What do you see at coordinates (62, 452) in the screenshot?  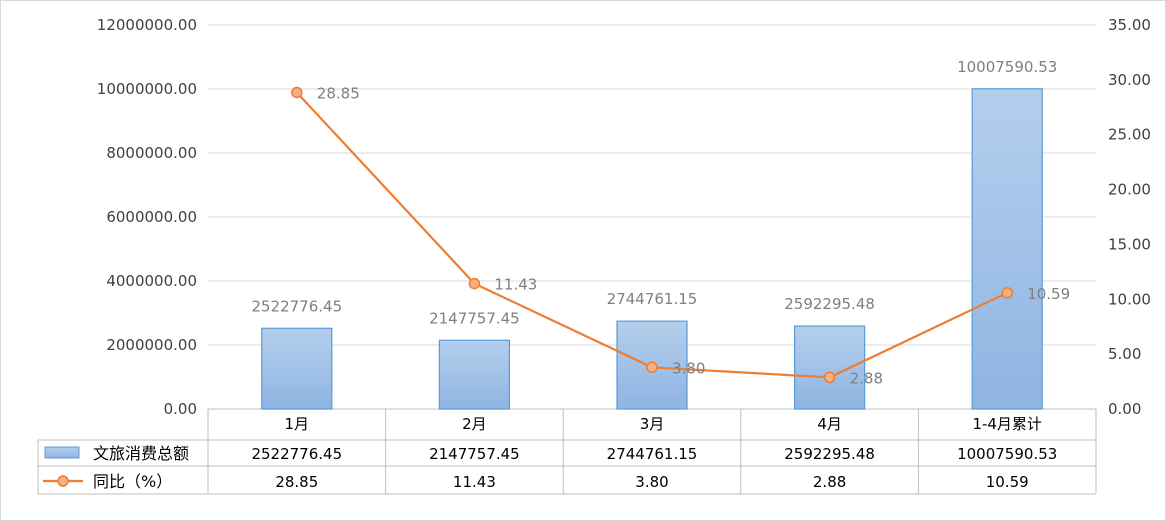 I see `legend-bar-key` at bounding box center [62, 452].